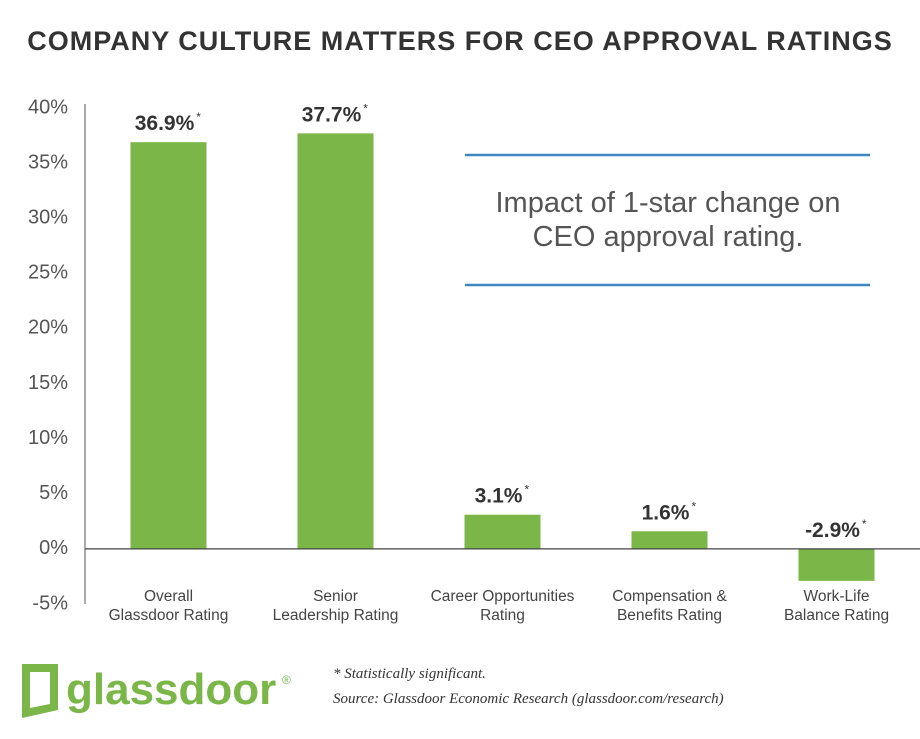 This screenshot has height=739, width=920. I want to click on y-tick-label: -5%, so click(50, 603).